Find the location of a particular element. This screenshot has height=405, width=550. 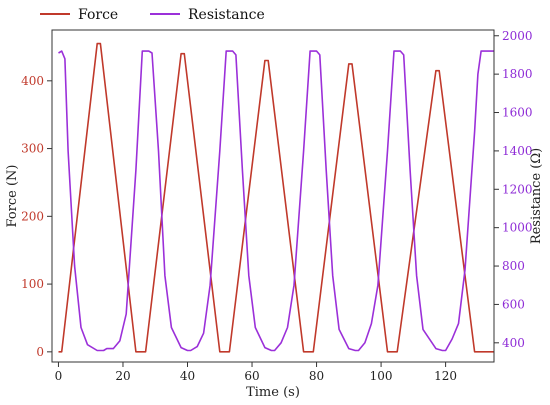

x-tick-label: 60 is located at coordinates (251, 376).